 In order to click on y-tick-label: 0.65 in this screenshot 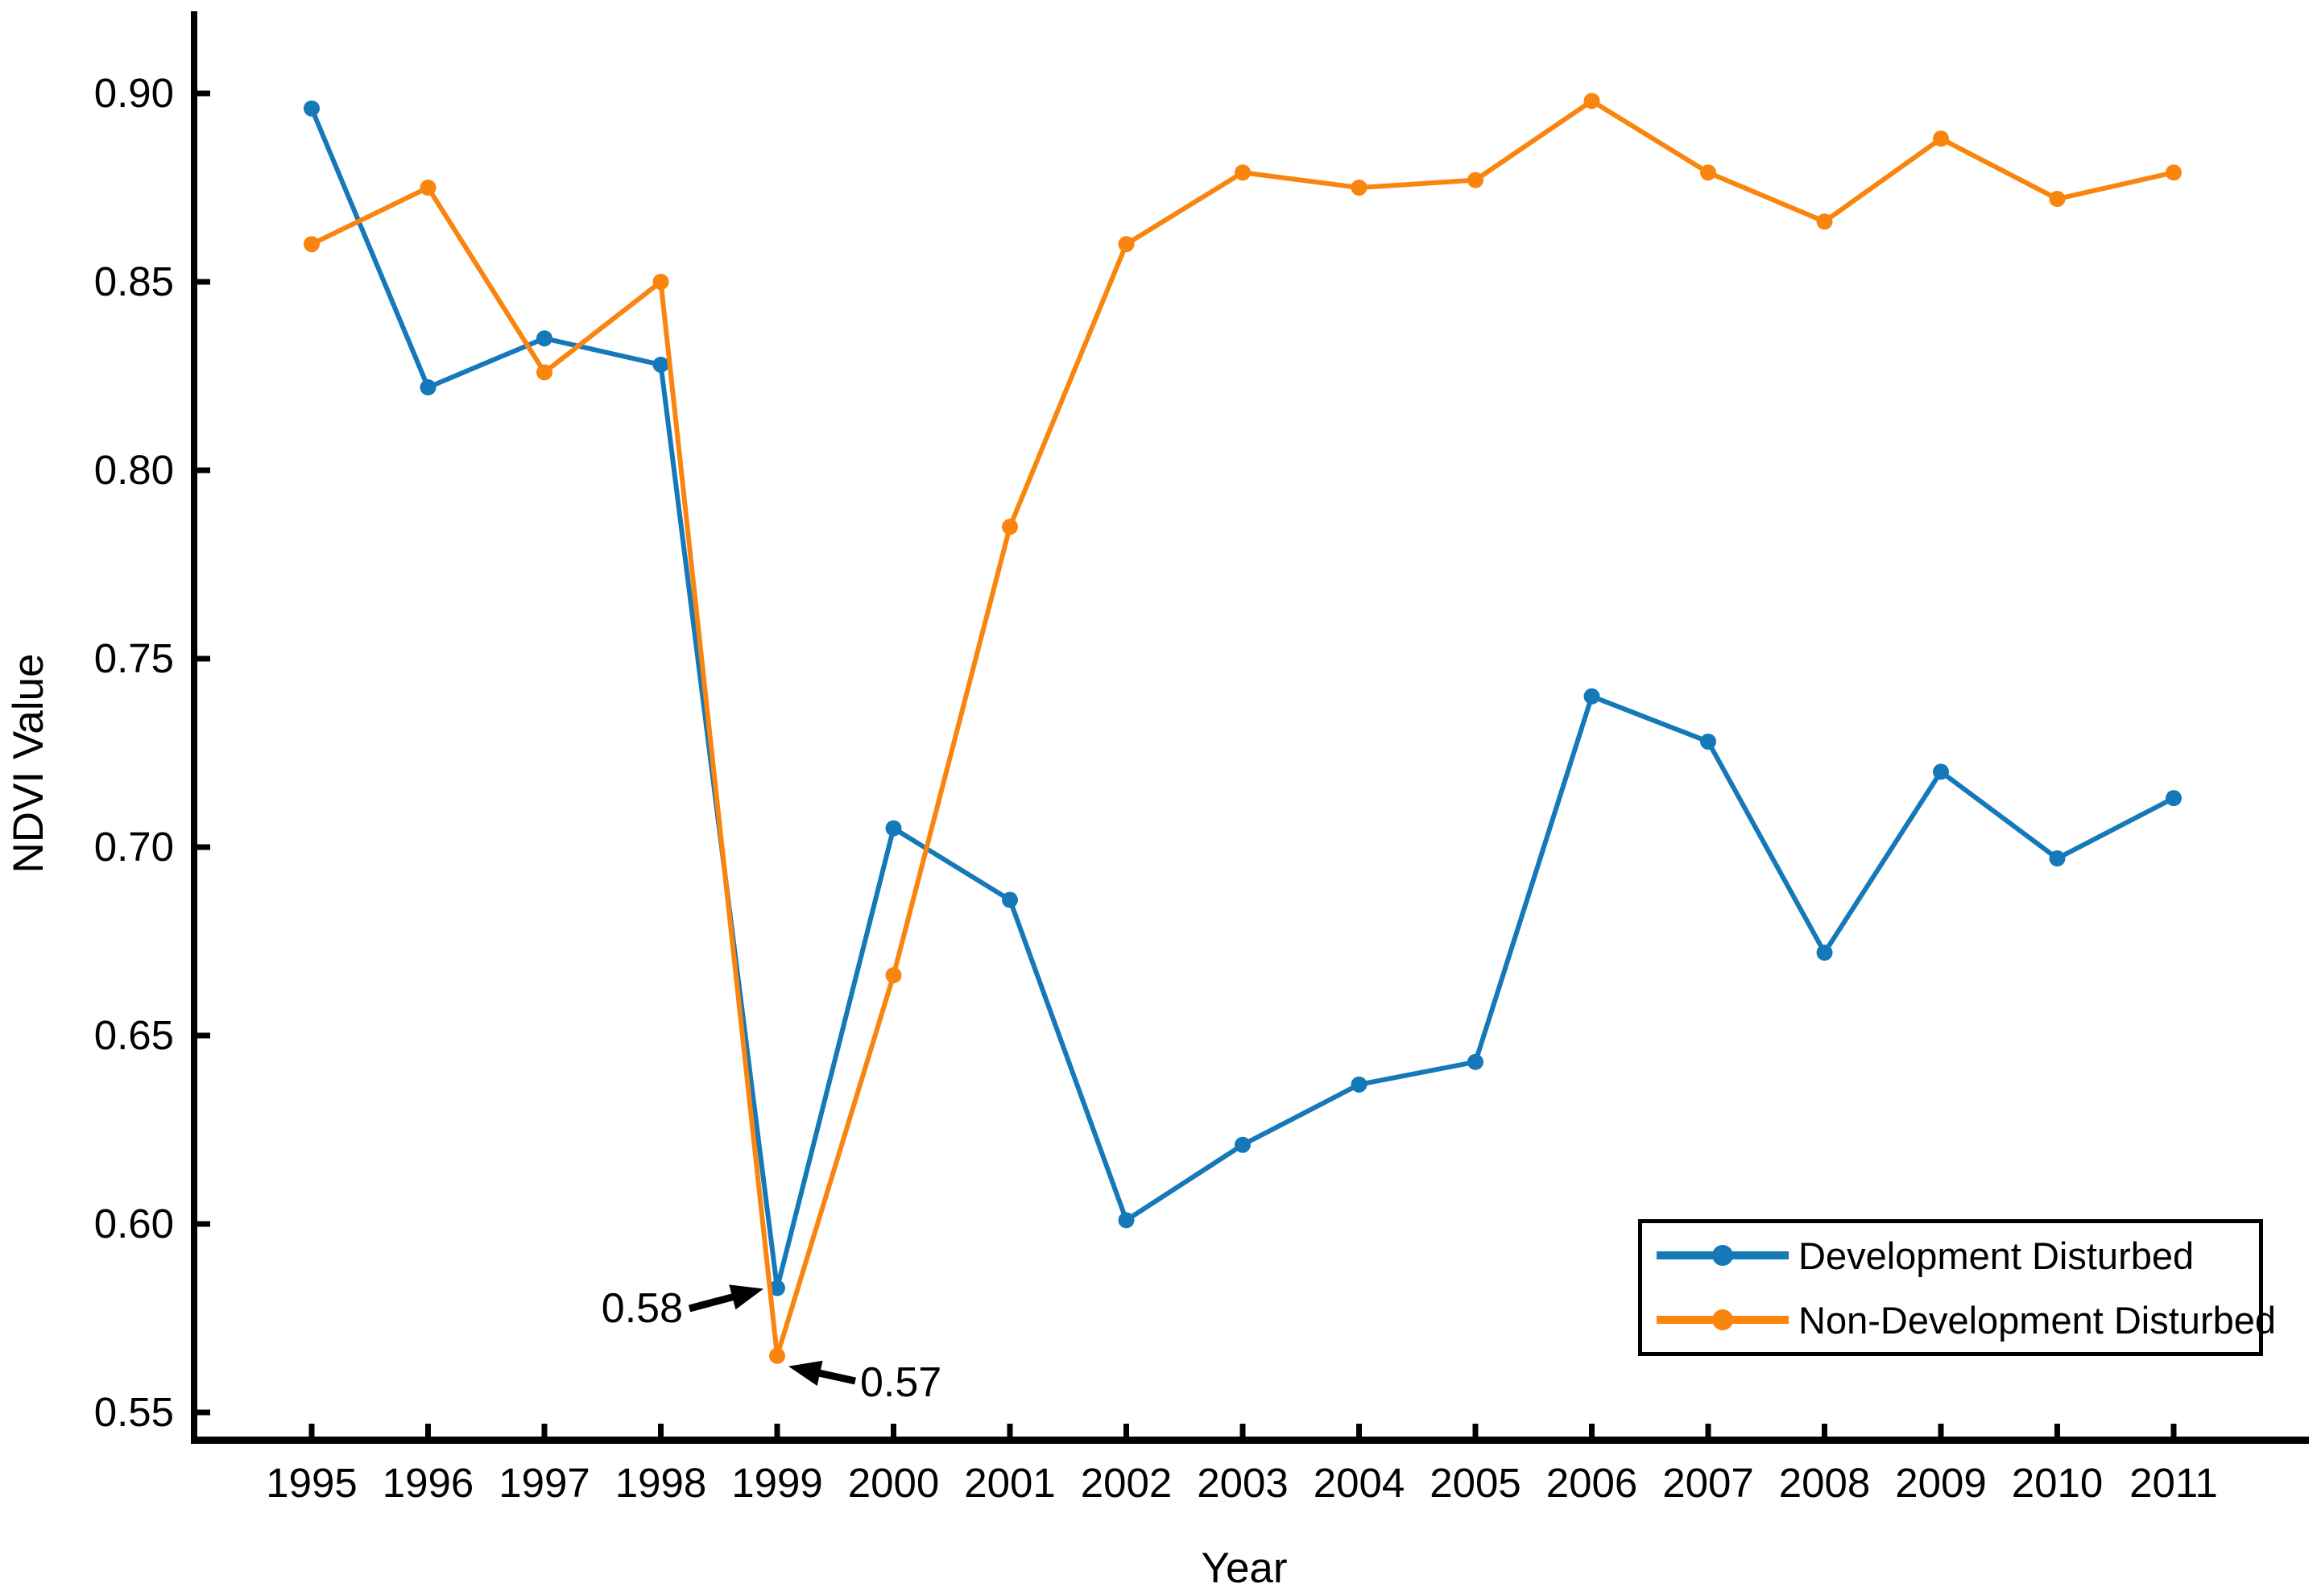, I will do `click(134, 1035)`.